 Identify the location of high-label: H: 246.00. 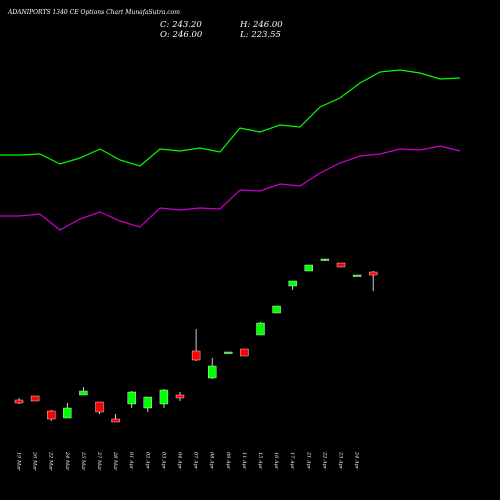
(261, 25).